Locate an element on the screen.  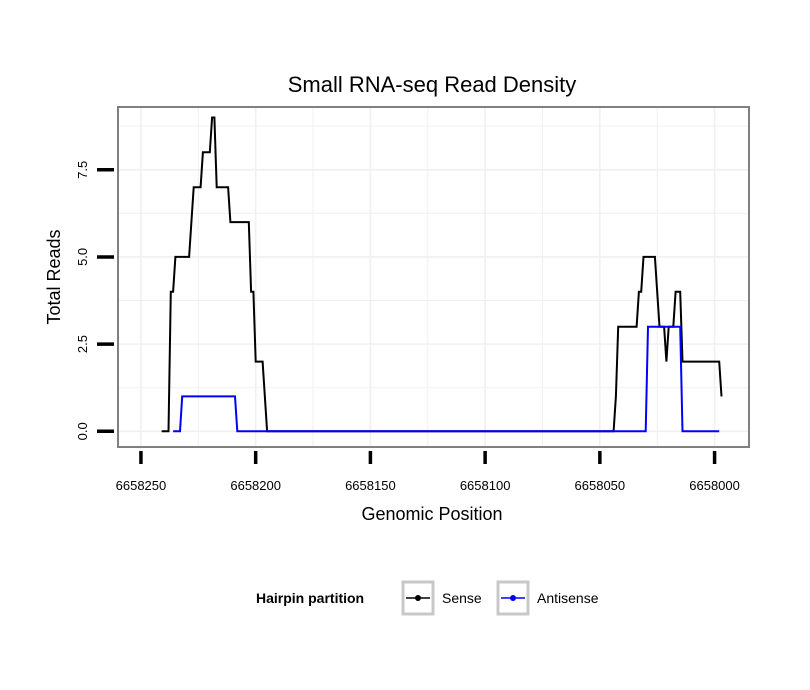
series-line-antisense is located at coordinates (446, 379).